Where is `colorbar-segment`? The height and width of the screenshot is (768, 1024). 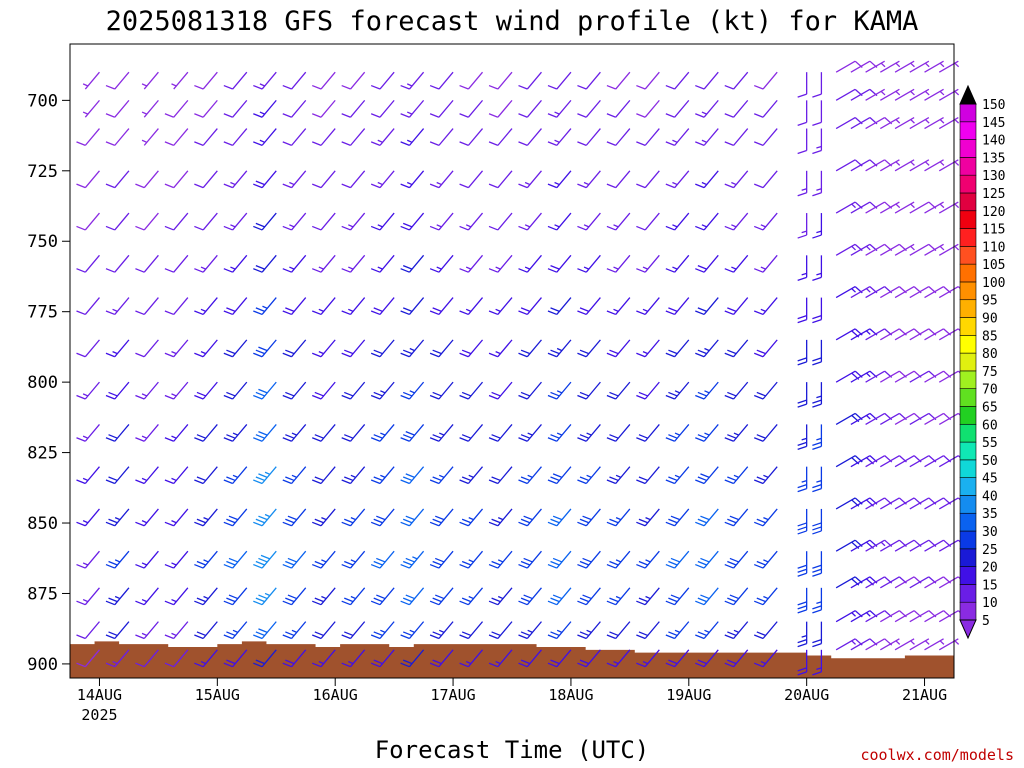
colorbar-segment is located at coordinates (968, 219).